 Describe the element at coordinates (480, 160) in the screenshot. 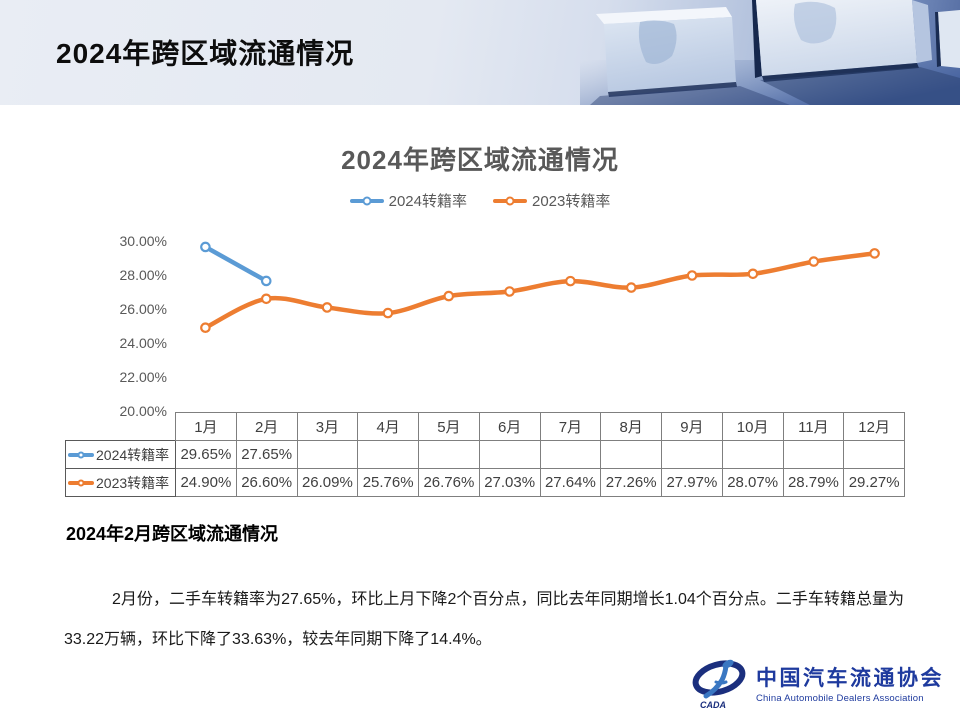

I see `chart-title: 2024年跨区域流通情况` at that location.